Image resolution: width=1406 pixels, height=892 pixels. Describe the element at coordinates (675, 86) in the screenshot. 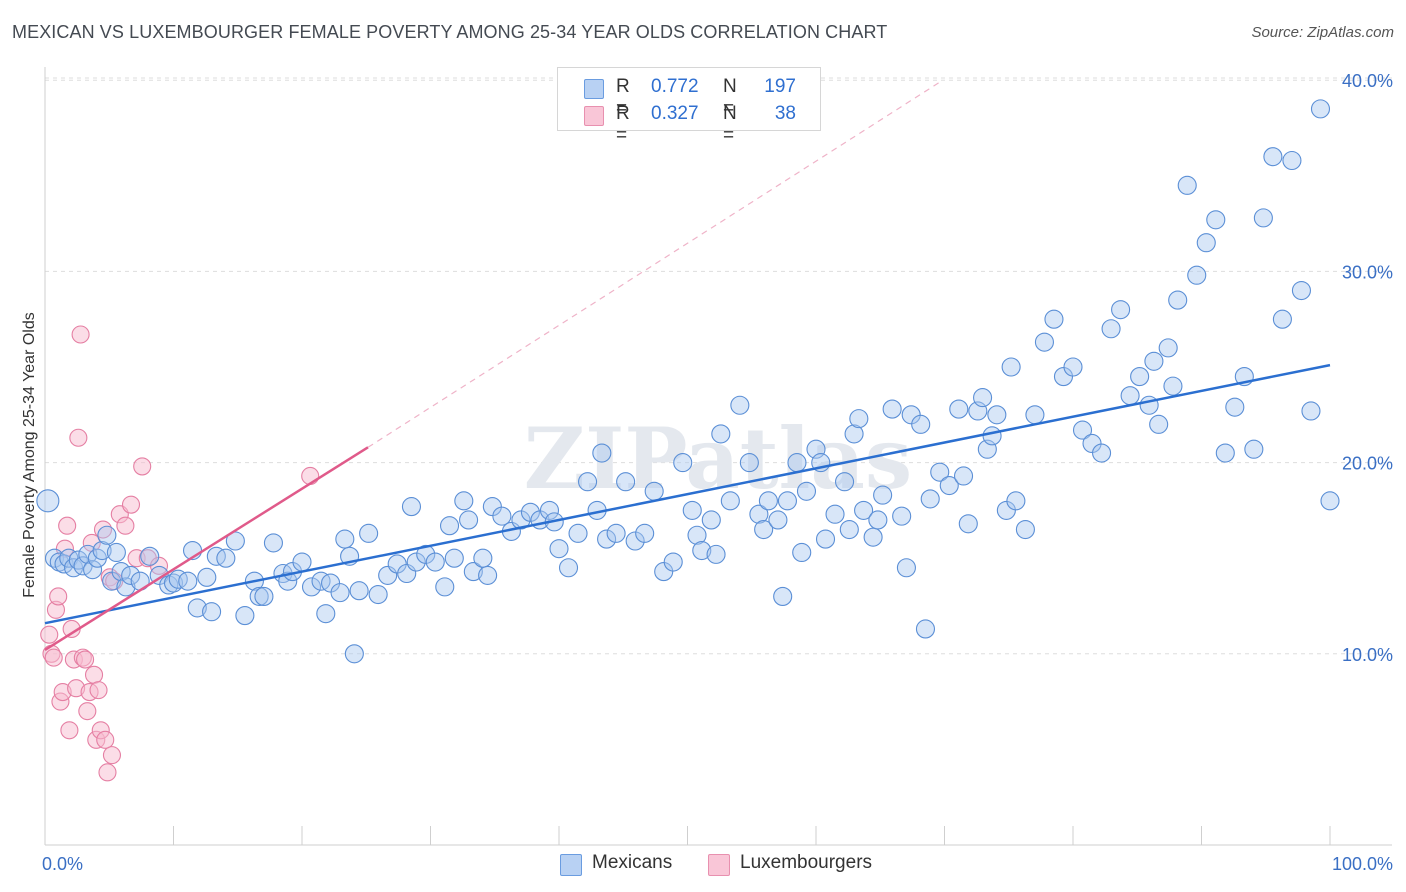

I see `legend-r-value: 0.772` at that location.